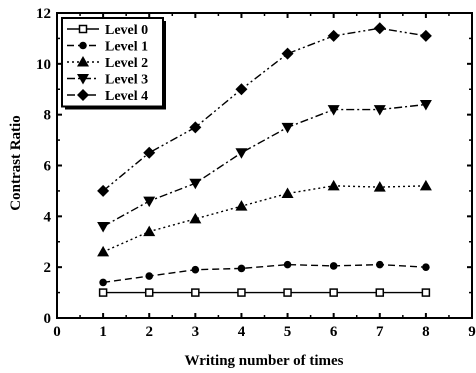  I want to click on x-tick-label: 4, so click(242, 332).